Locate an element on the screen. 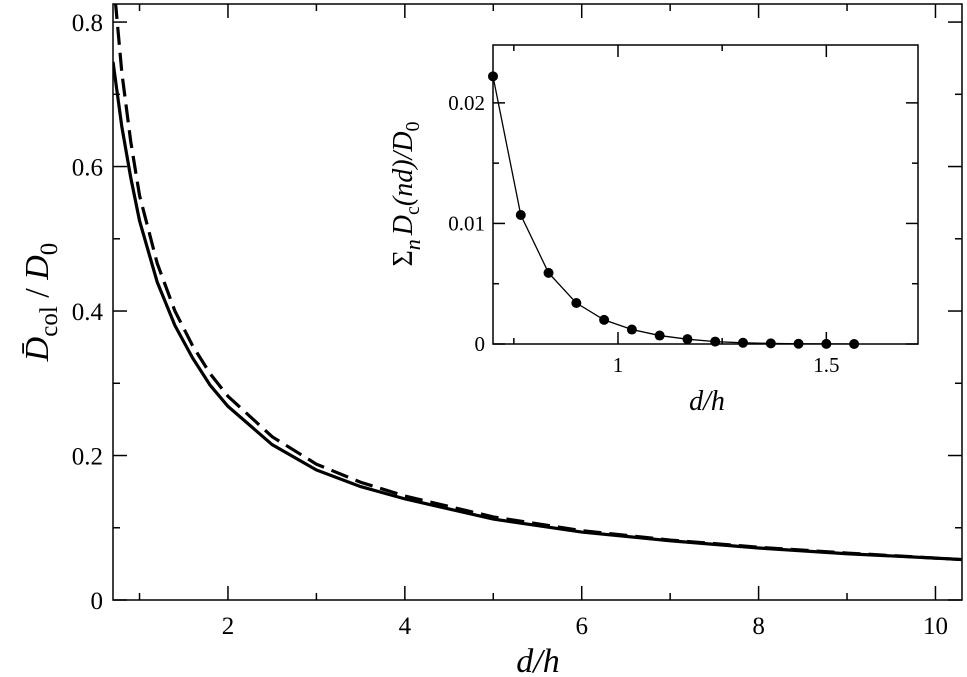 This screenshot has height=677, width=967. inset-y-tick-label: 0.01 is located at coordinates (466, 223).